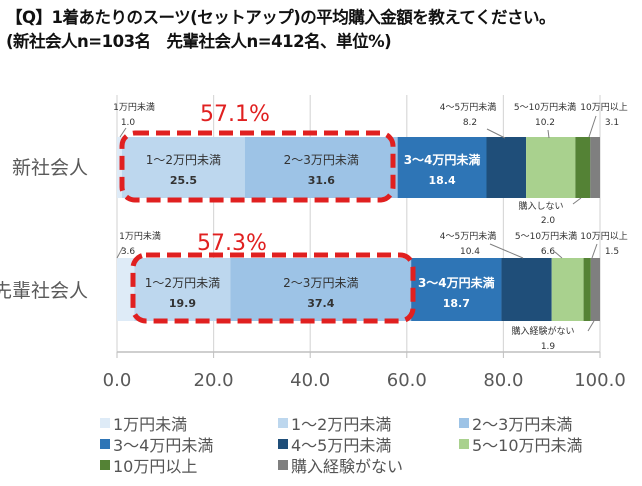 This screenshot has height=486, width=642. What do you see at coordinates (321, 180) in the screenshot?
I see `segment-value: 31.6` at bounding box center [321, 180].